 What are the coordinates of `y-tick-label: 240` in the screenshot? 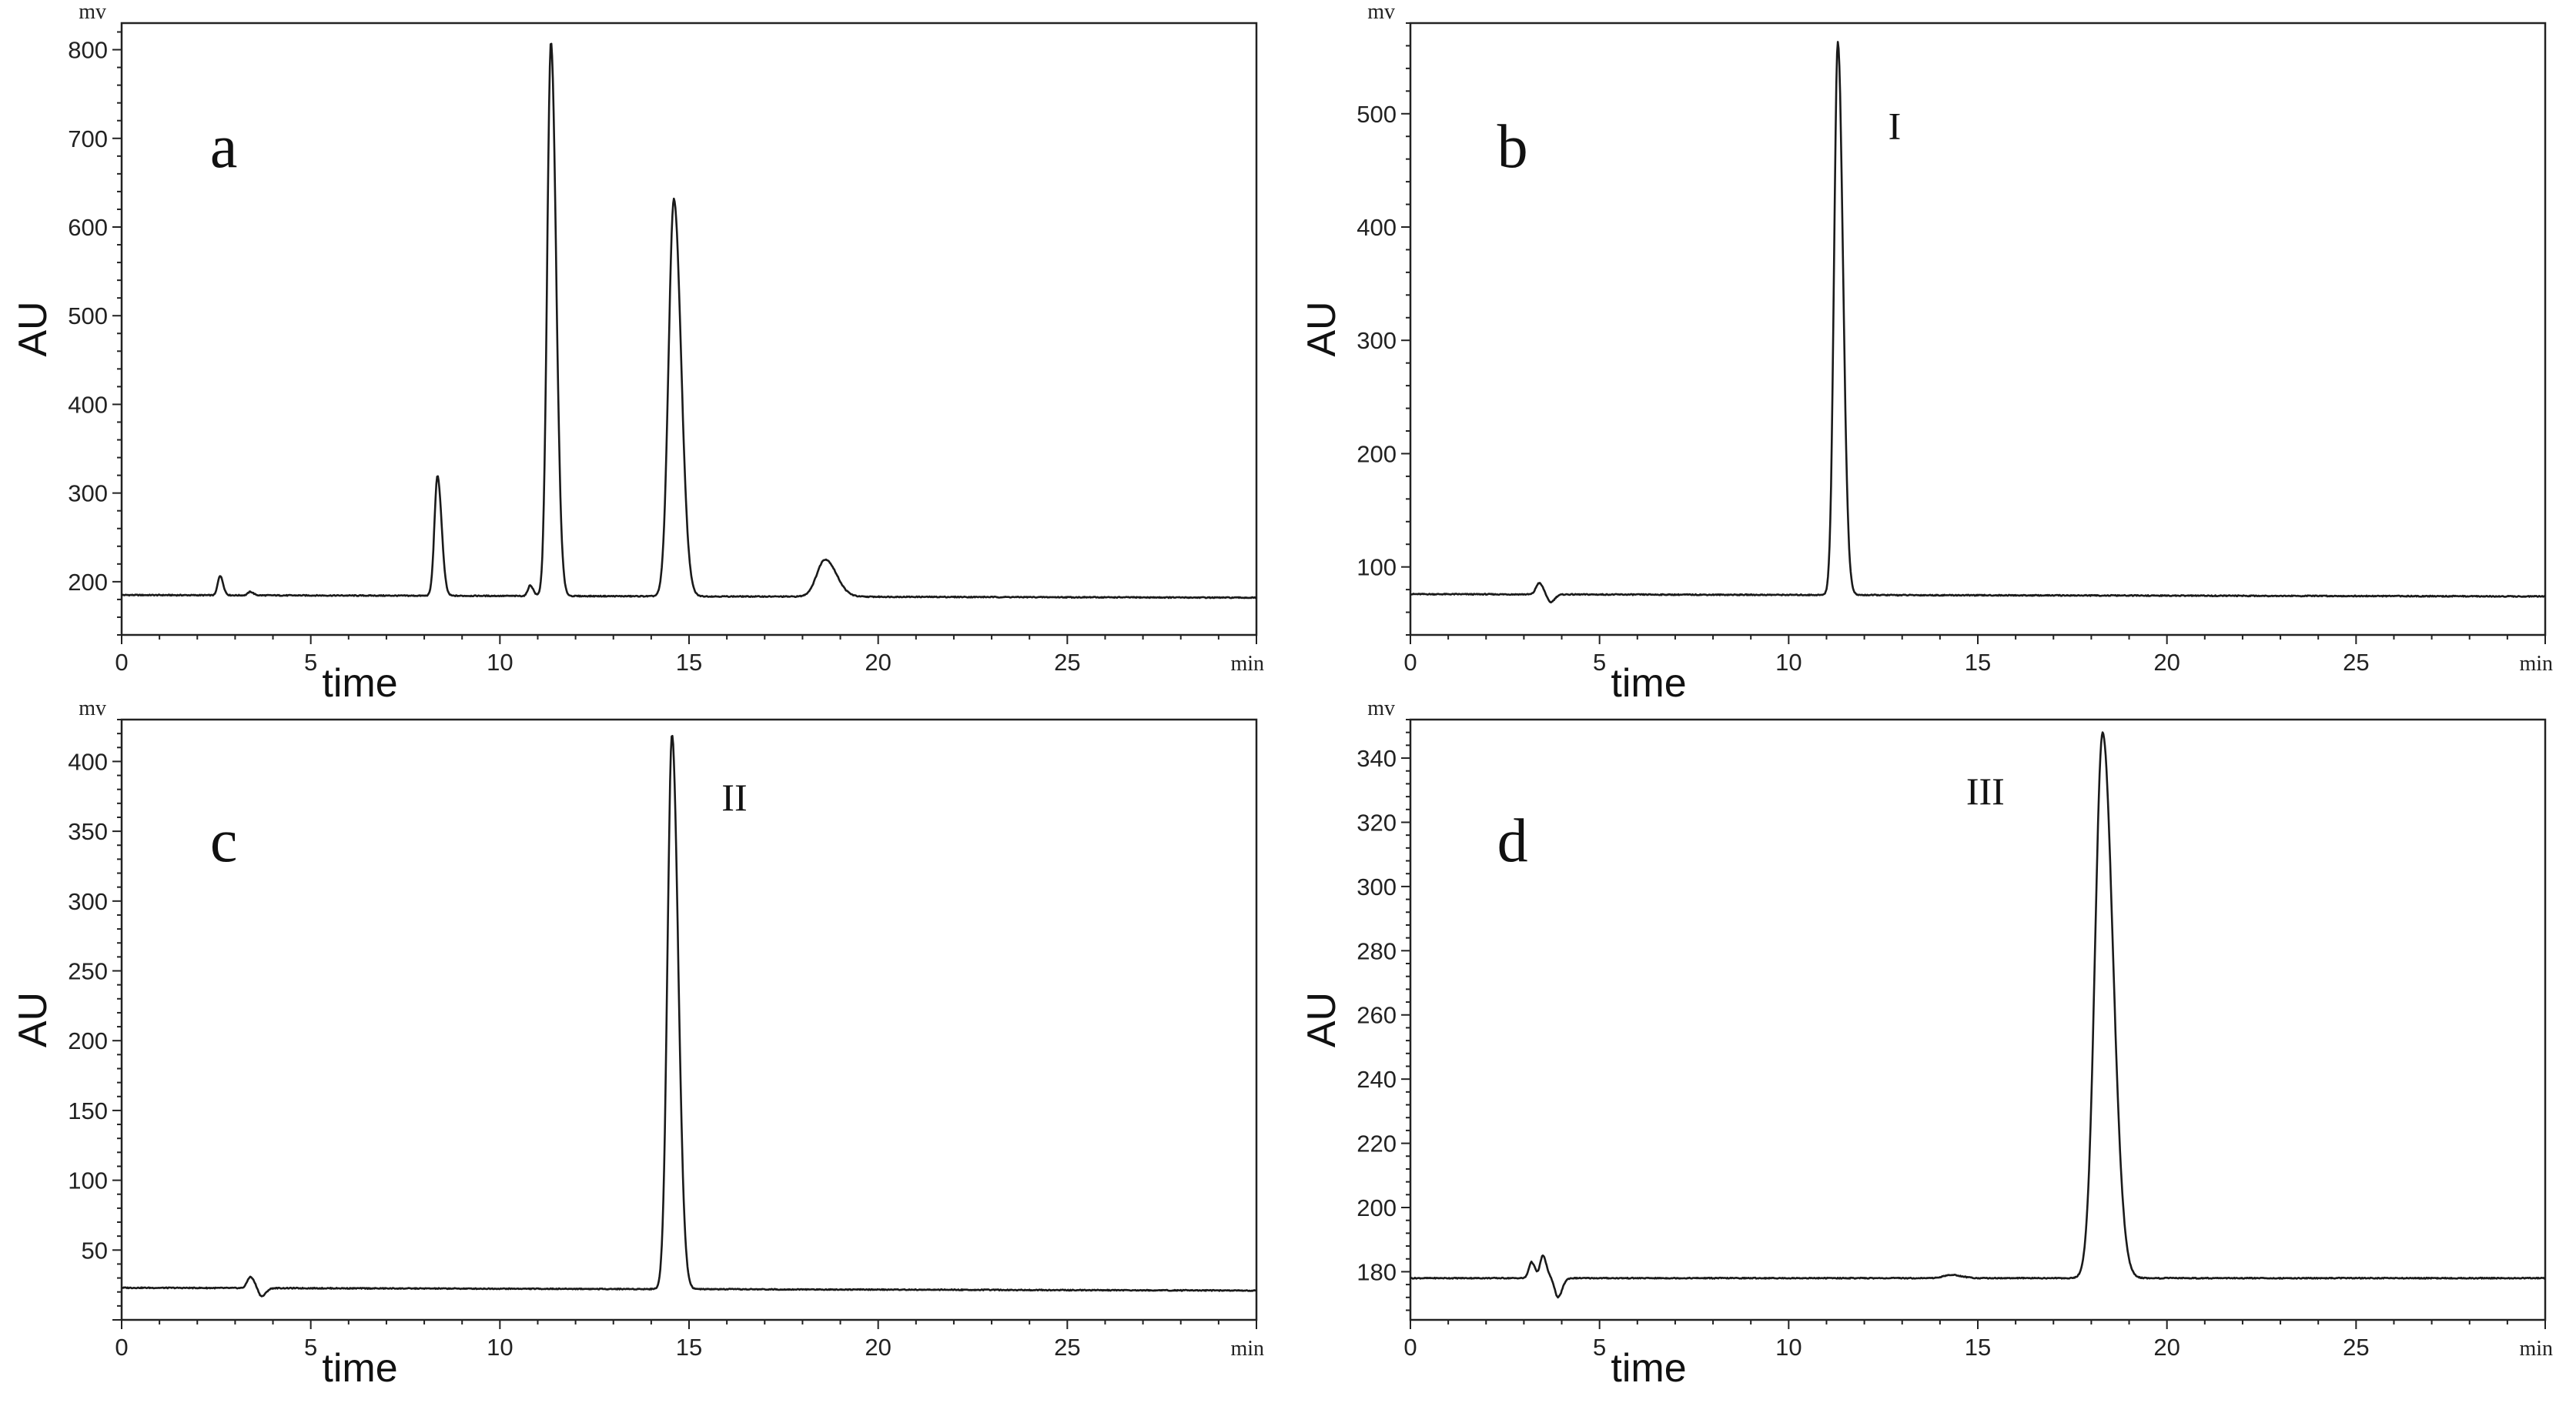 It's located at (1377, 1079).